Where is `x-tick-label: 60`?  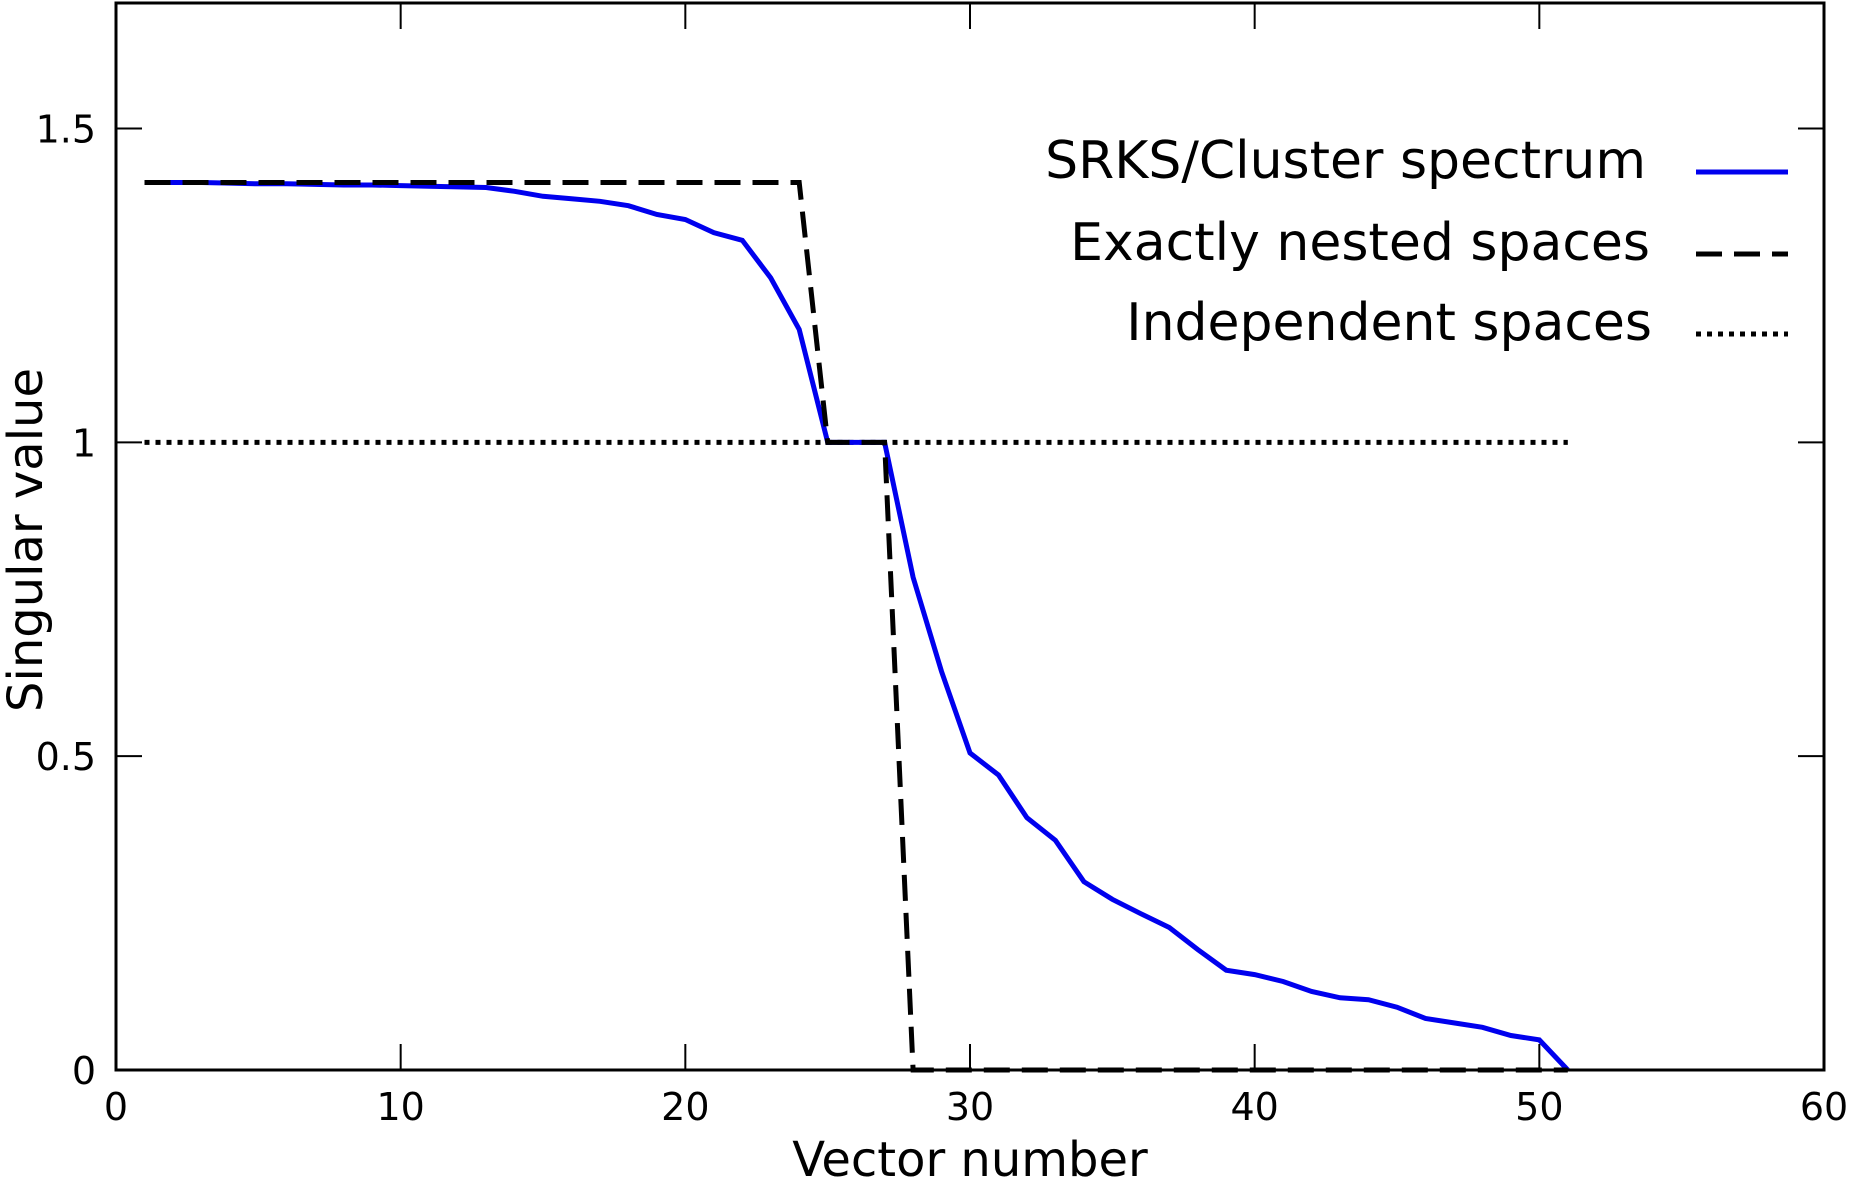
x-tick-label: 60 is located at coordinates (1824, 1107).